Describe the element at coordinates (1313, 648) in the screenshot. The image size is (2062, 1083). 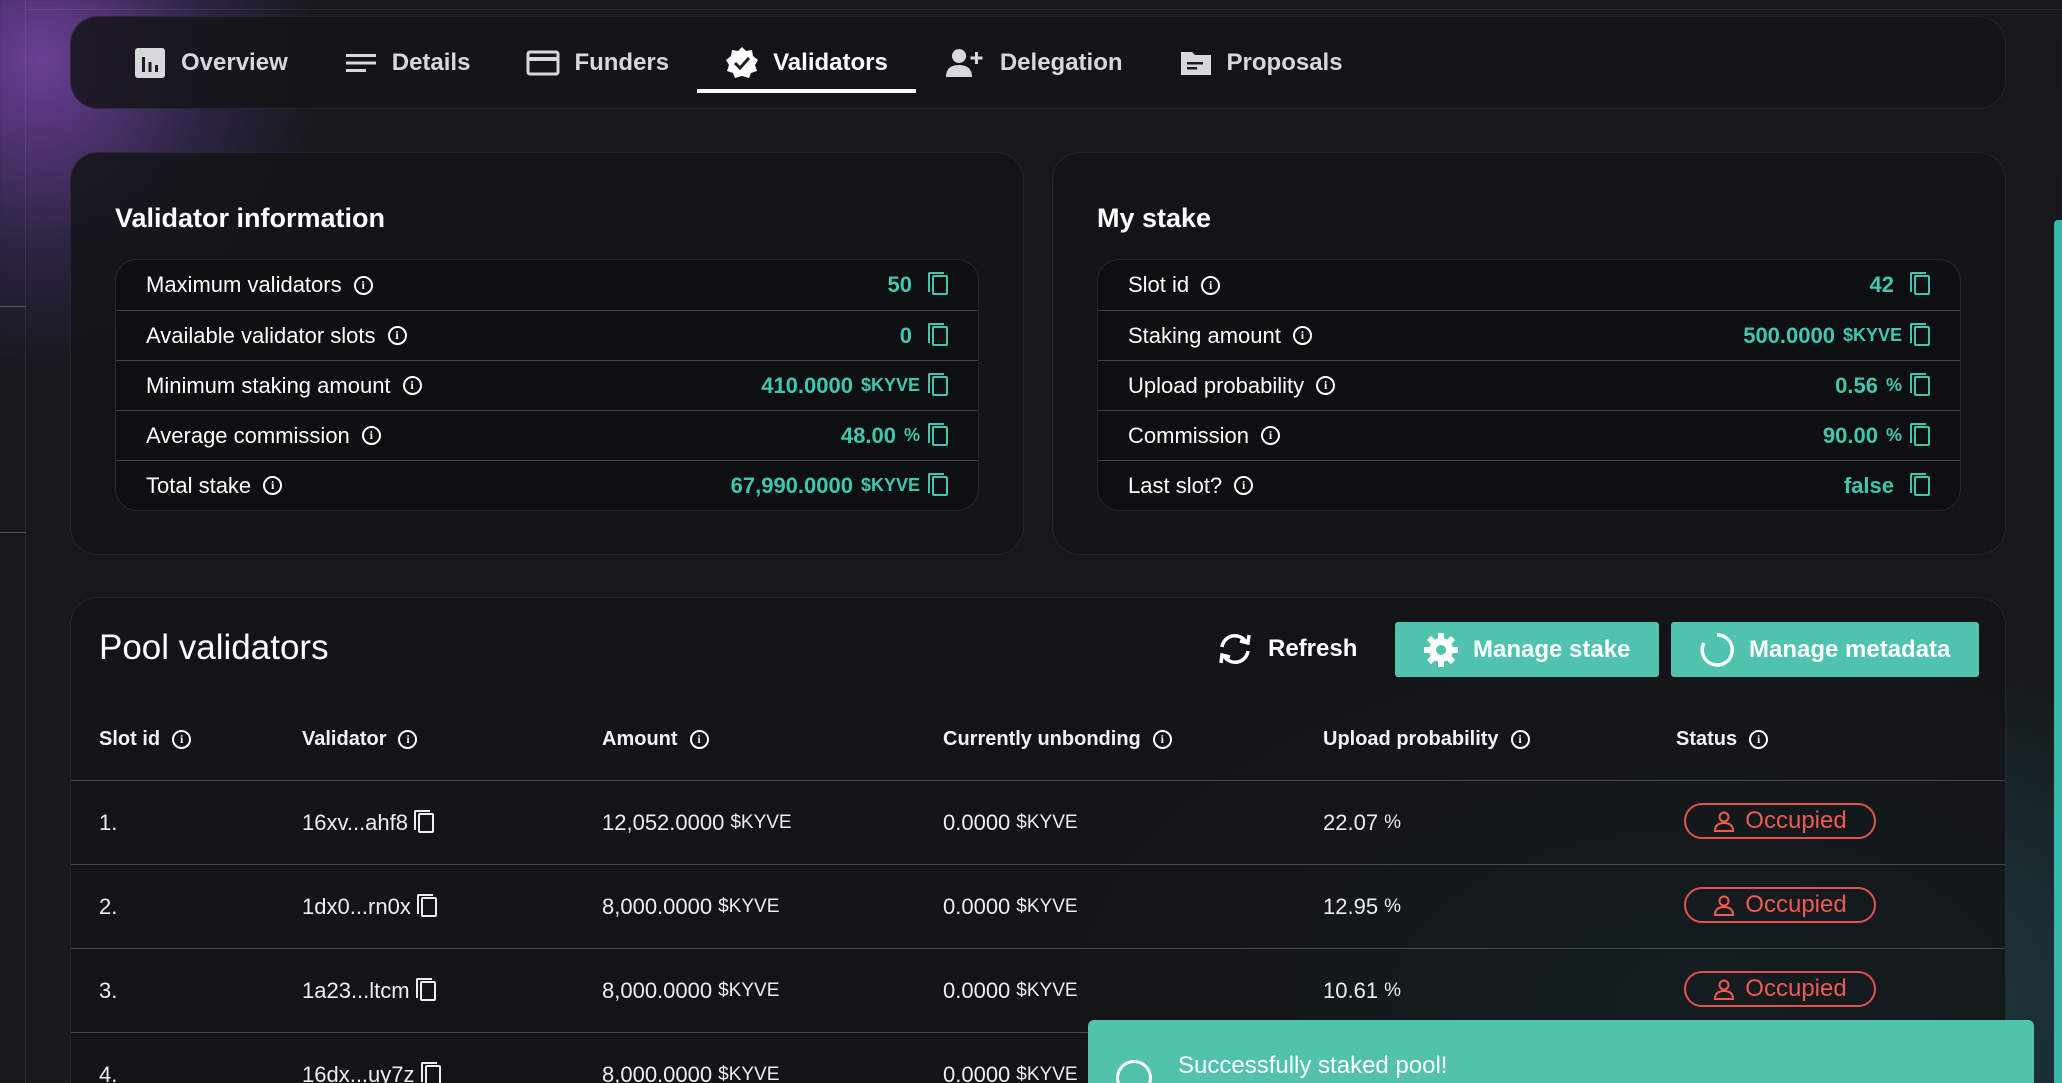
I see `refresh-label: Refresh` at that location.